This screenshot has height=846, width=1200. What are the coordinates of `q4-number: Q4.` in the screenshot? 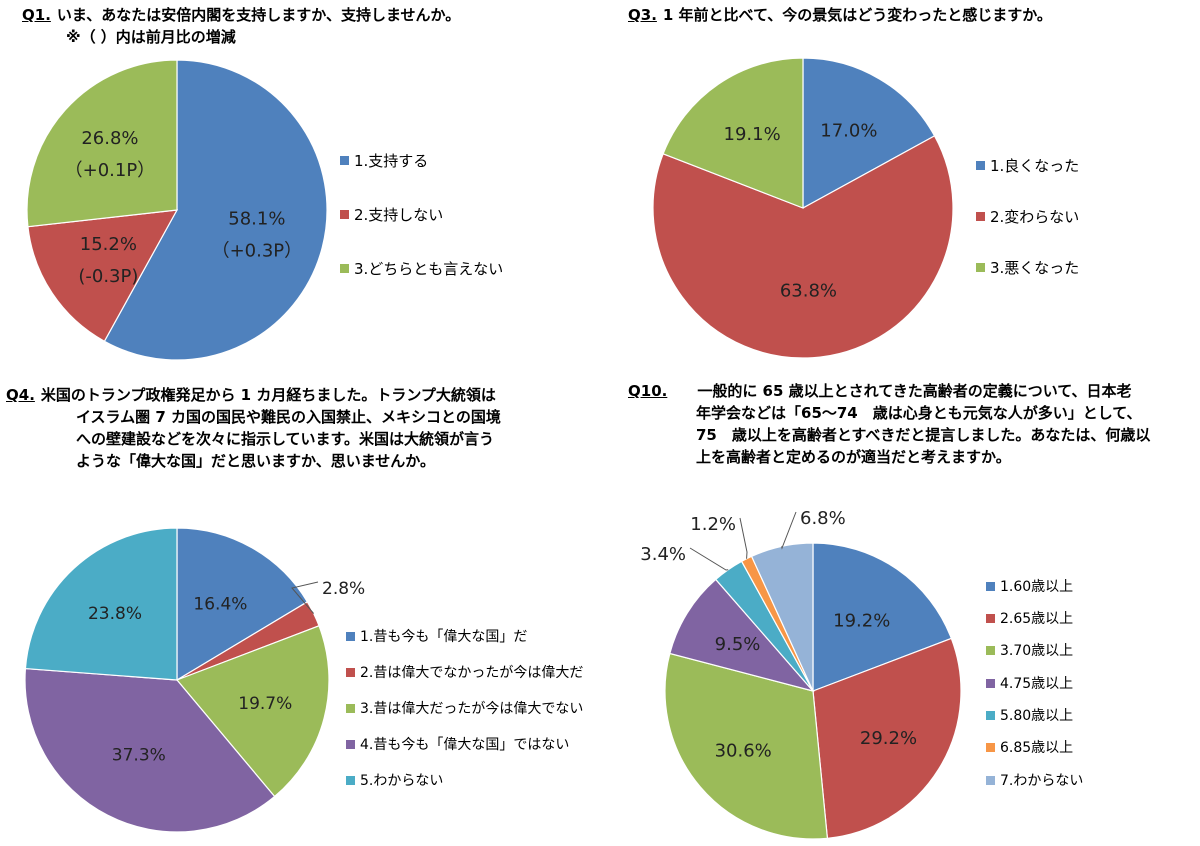 It's located at (20, 395).